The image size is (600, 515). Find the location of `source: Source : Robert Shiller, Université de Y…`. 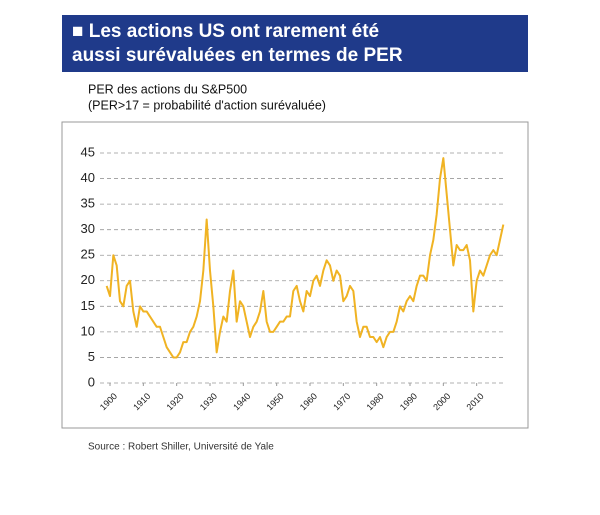

source: Source : Robert Shiller, Université de Y… is located at coordinates (181, 447).